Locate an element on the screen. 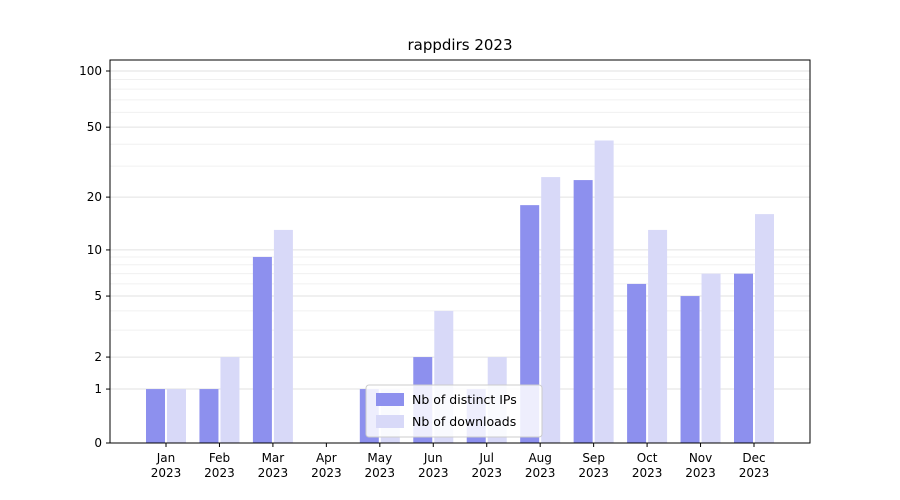 This screenshot has width=900, height=500. bar-distinct-ips-aug-2023 is located at coordinates (530, 324).